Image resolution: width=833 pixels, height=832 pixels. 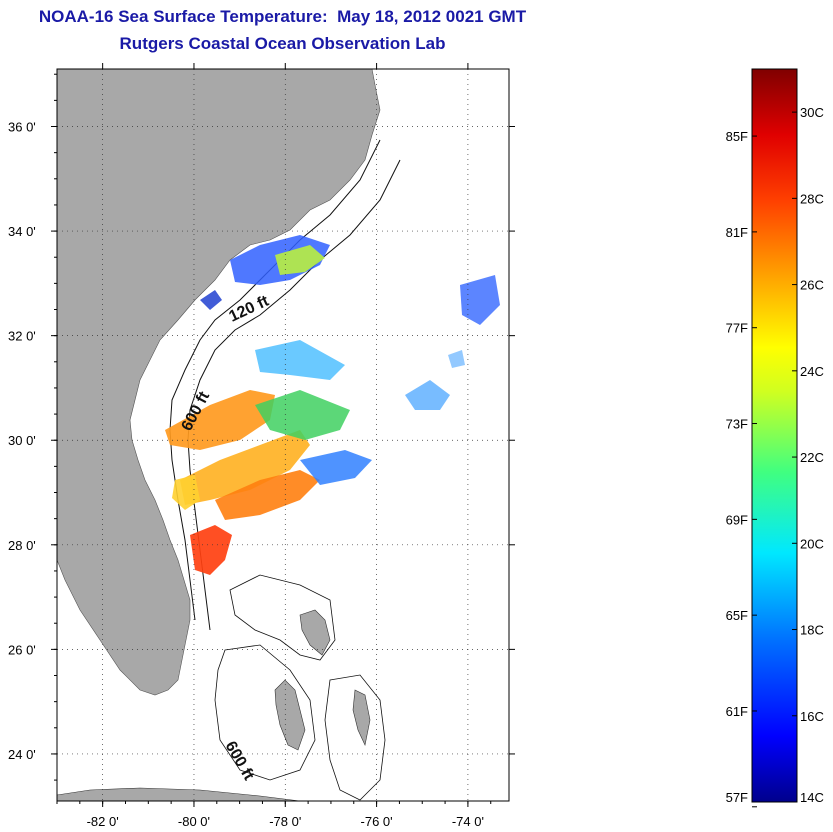 What do you see at coordinates (812, 198) in the screenshot?
I see `colorbar-c-label: 28C` at bounding box center [812, 198].